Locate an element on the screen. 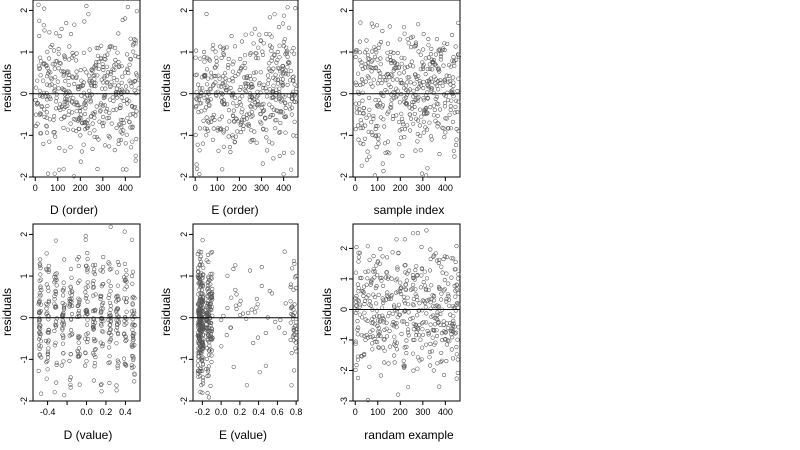 The height and width of the screenshot is (450, 800). x-tick-label: 400 is located at coordinates (445, 188).